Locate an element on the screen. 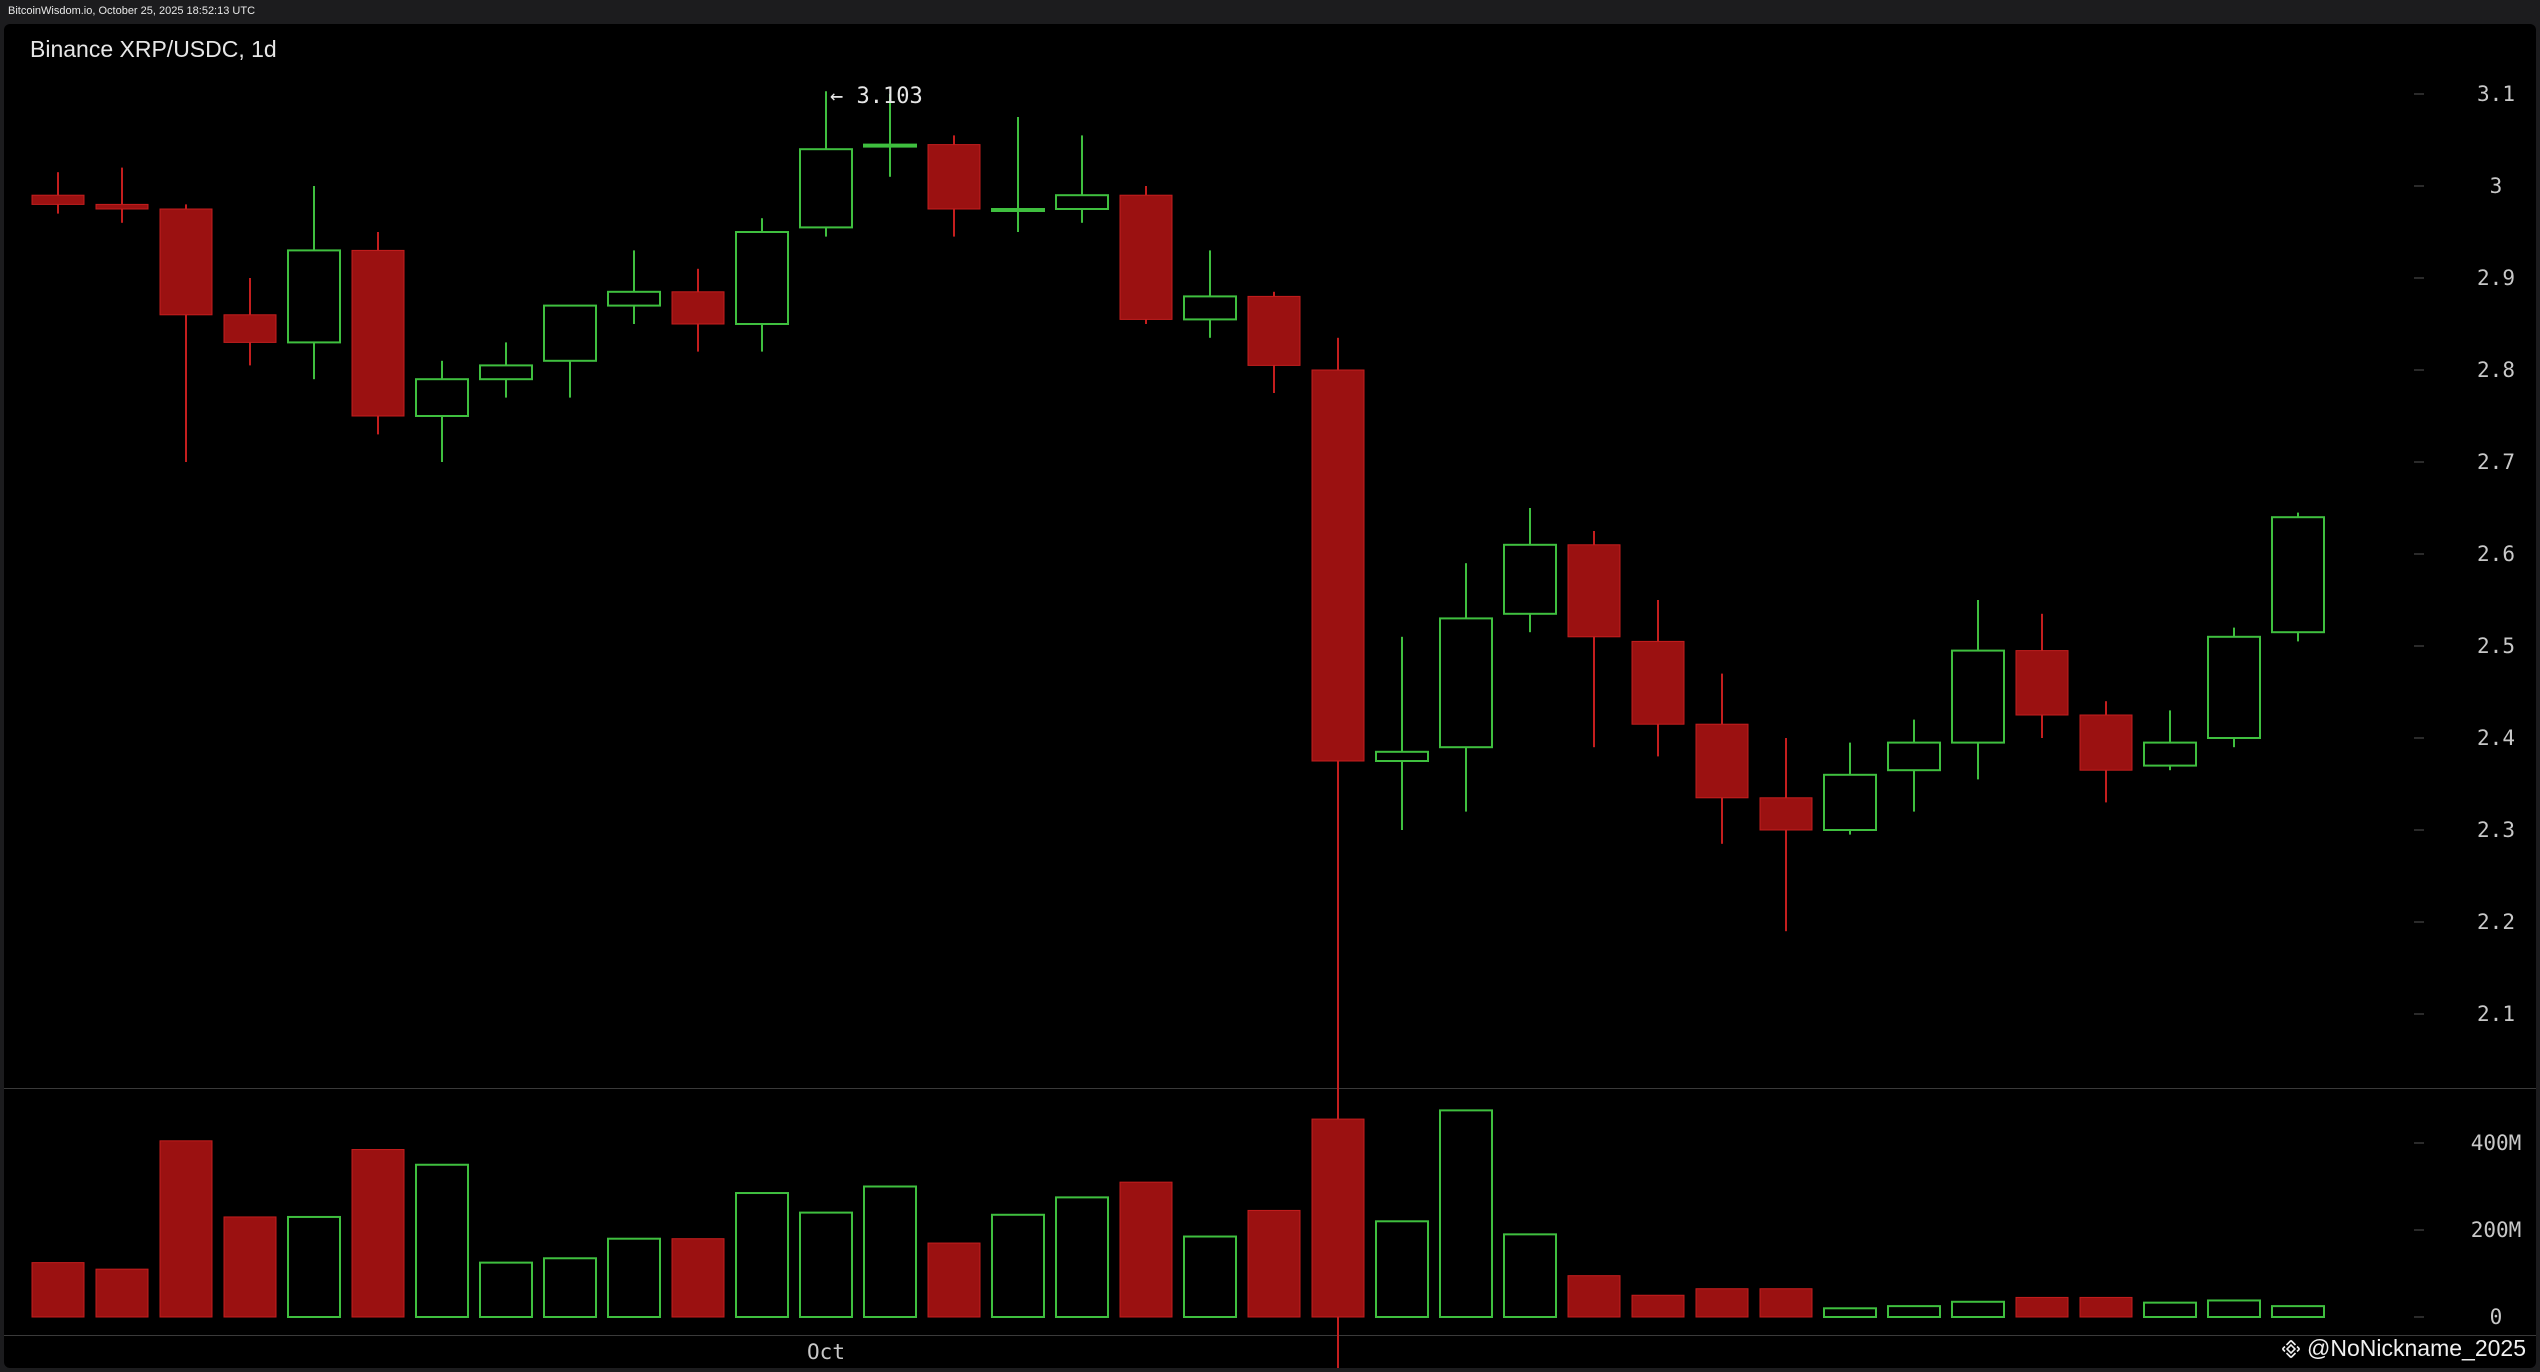 This screenshot has width=2540, height=1372. chart-title: Binance XRP/USDC, 1d is located at coordinates (153, 49).